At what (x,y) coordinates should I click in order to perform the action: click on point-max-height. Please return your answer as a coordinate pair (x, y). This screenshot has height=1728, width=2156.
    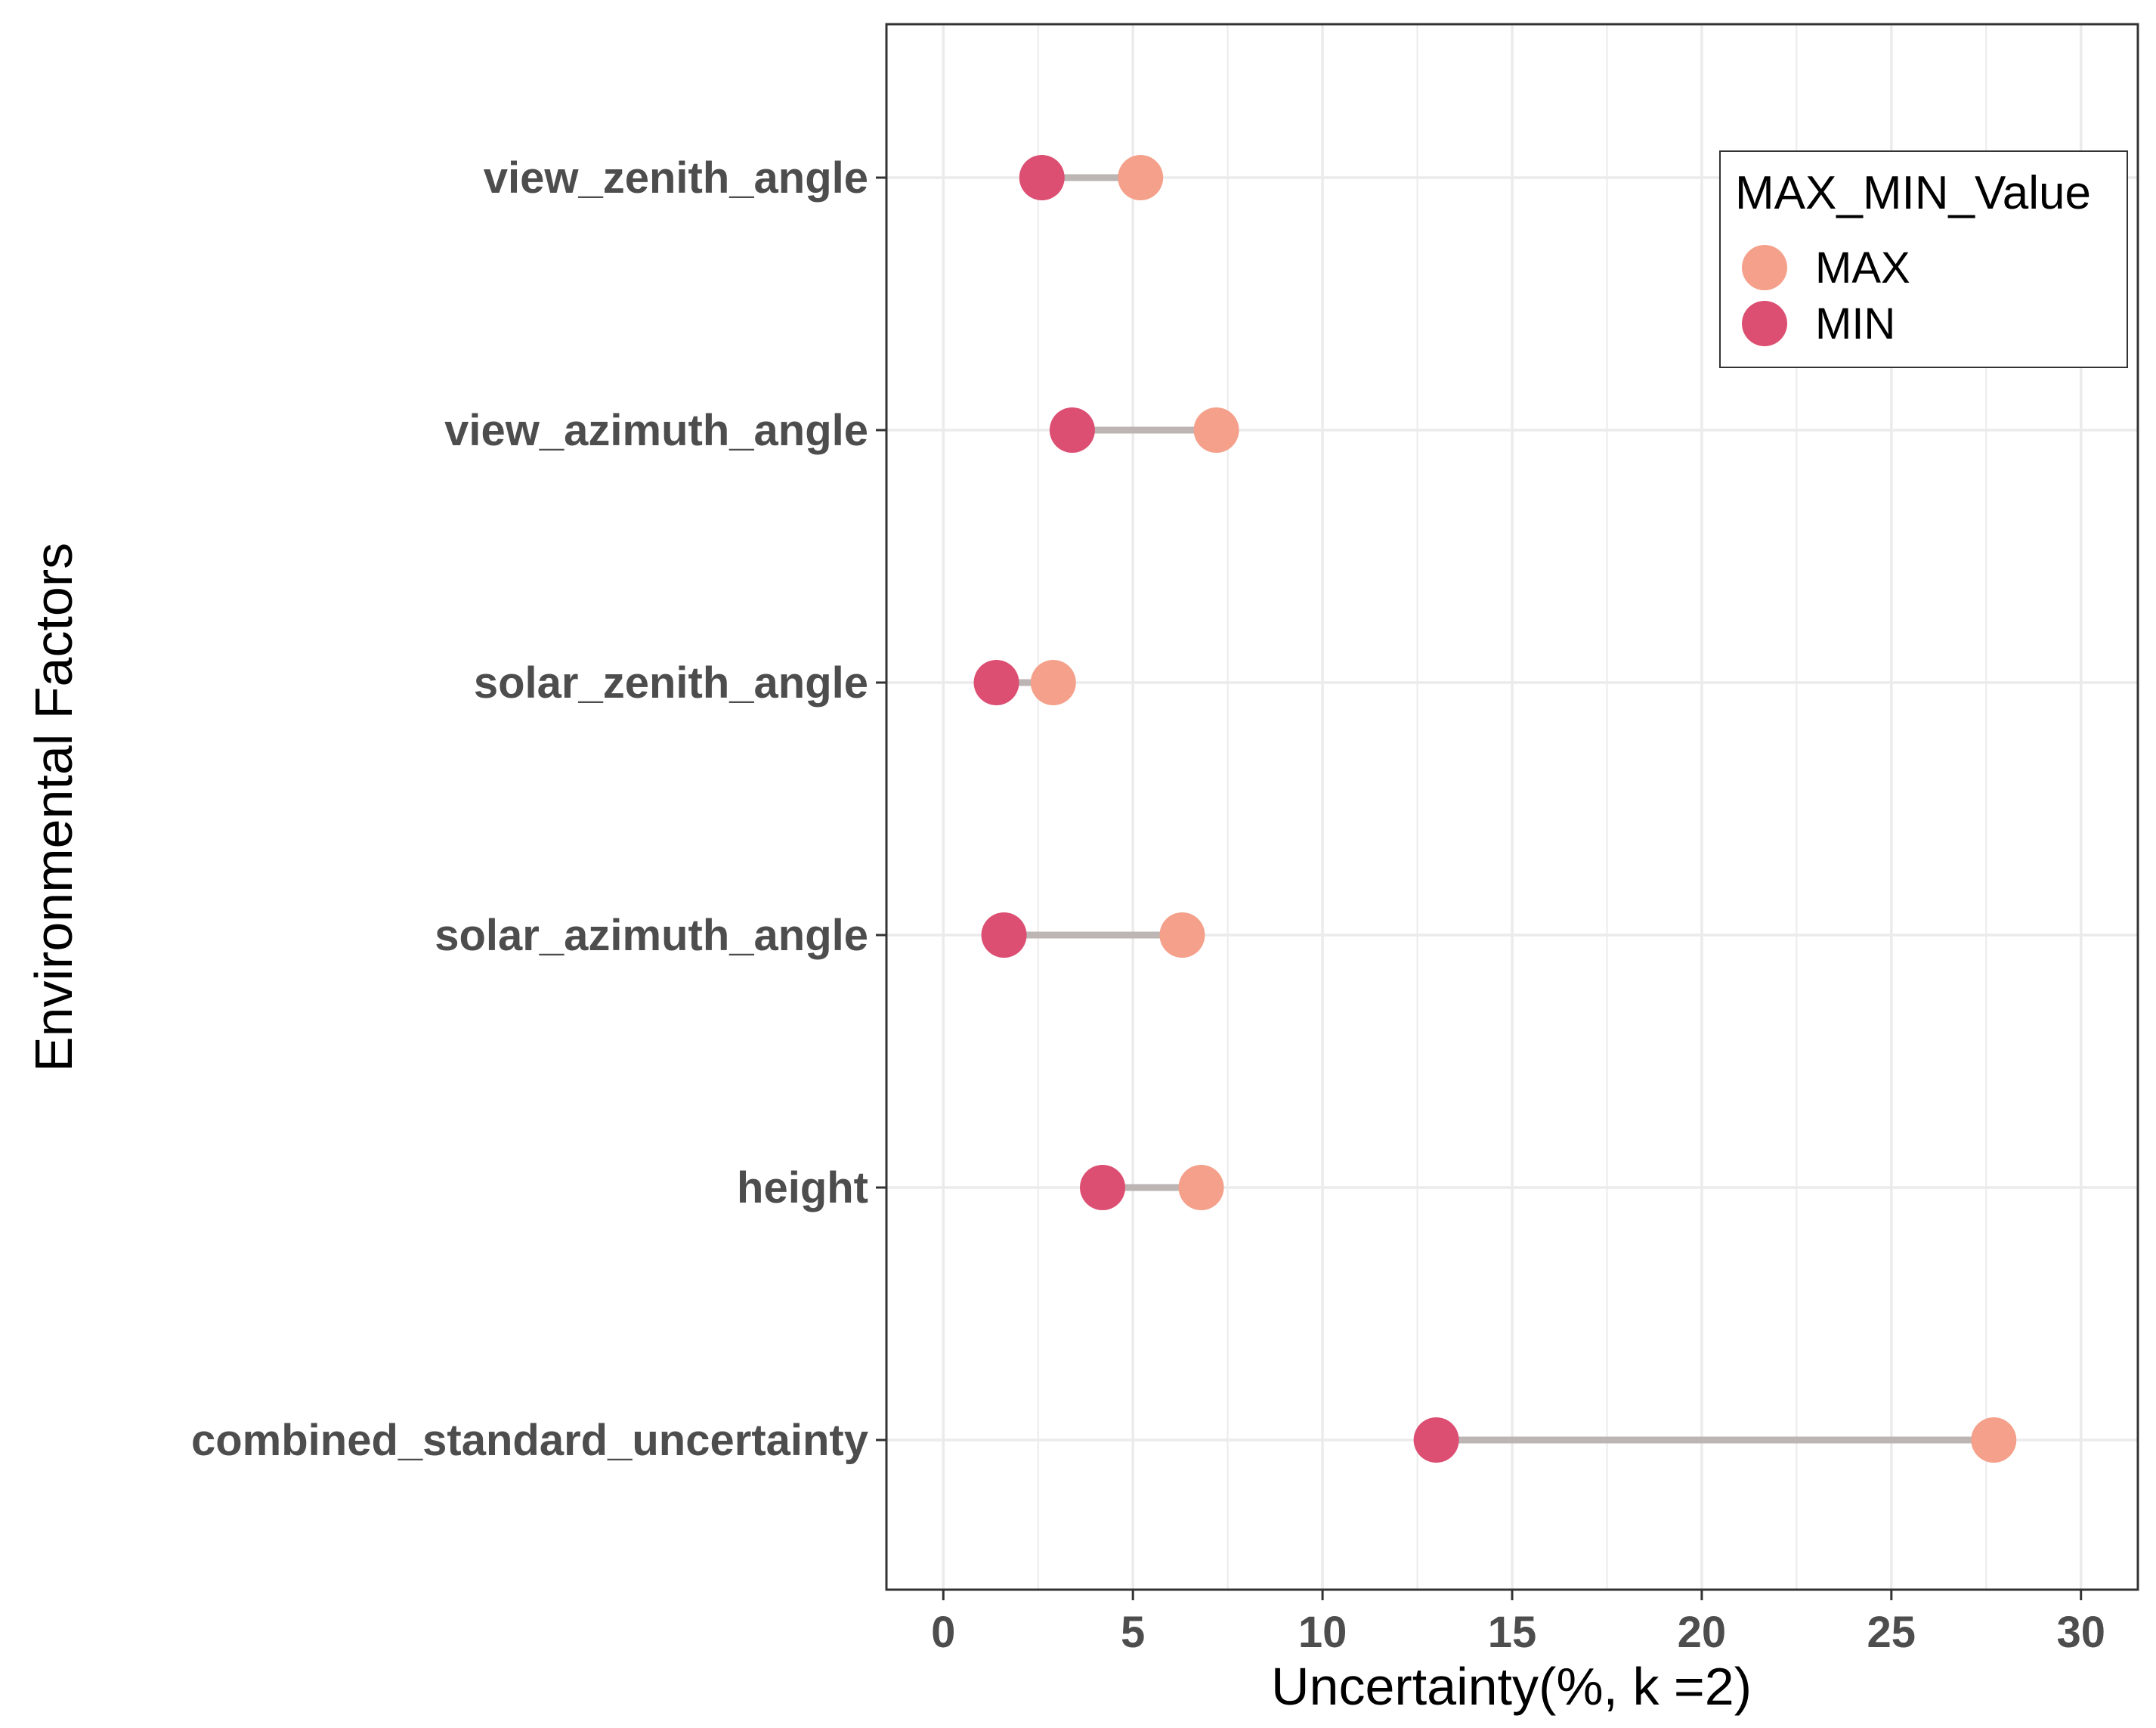
    Looking at the image, I should click on (1201, 1187).